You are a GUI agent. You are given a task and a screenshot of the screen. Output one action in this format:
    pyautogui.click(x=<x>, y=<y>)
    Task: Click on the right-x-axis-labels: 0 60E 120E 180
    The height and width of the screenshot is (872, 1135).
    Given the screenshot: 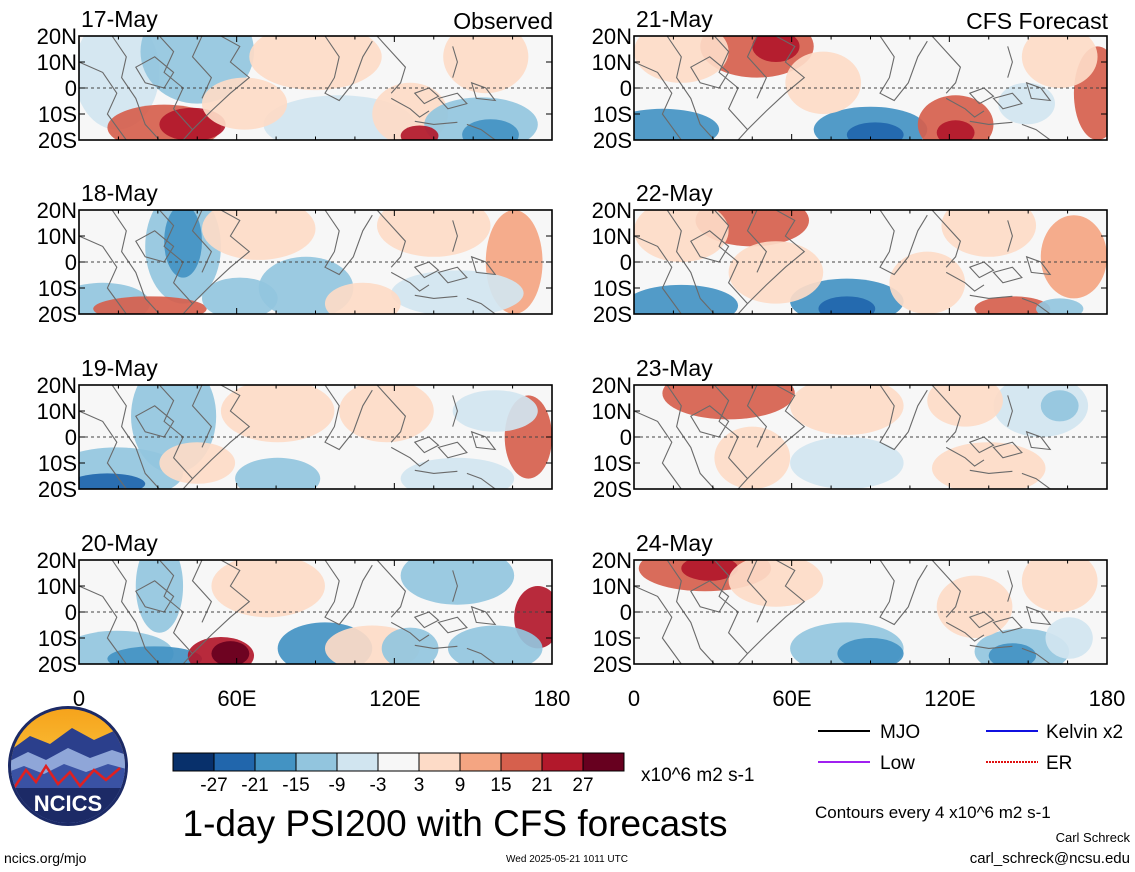 What is the action you would take?
    pyautogui.click(x=876, y=698)
    